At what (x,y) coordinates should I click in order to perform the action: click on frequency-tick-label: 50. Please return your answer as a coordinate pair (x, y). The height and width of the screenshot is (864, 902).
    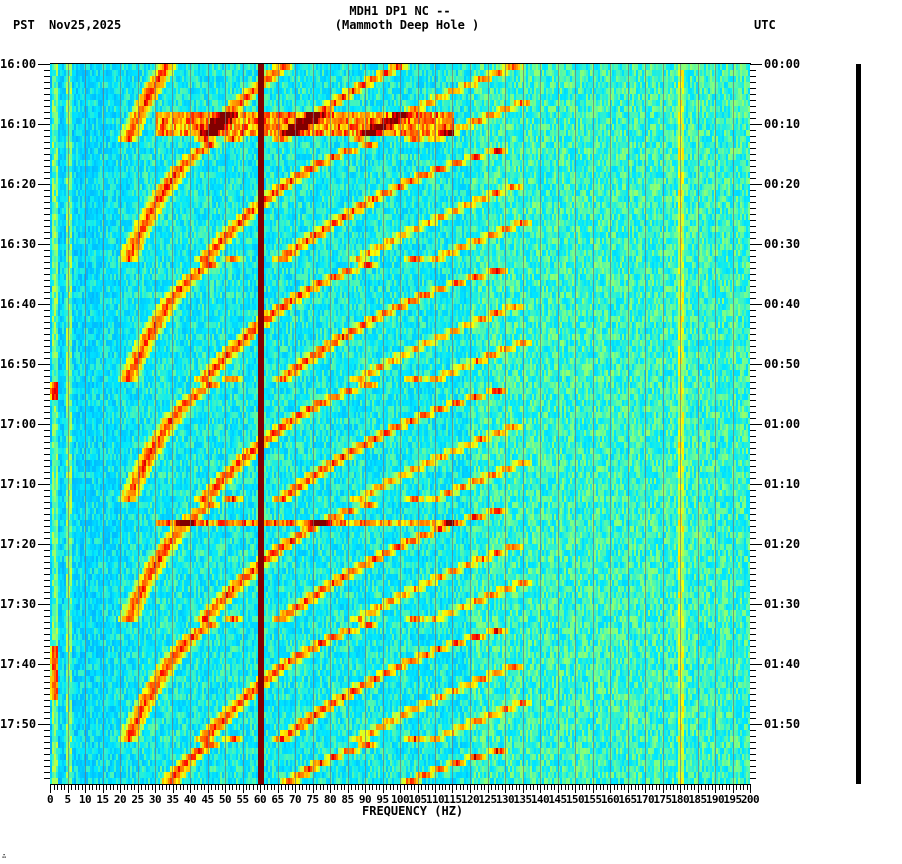
    Looking at the image, I should click on (225, 799).